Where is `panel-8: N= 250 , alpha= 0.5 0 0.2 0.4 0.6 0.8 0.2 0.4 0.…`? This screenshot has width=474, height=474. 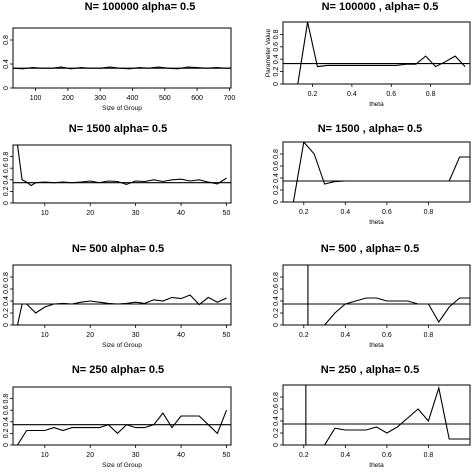 panel-8: N= 250 , alpha= 0.5 0 0.2 0.4 0.6 0.8 0.2 0.4 0.… is located at coordinates (372, 416).